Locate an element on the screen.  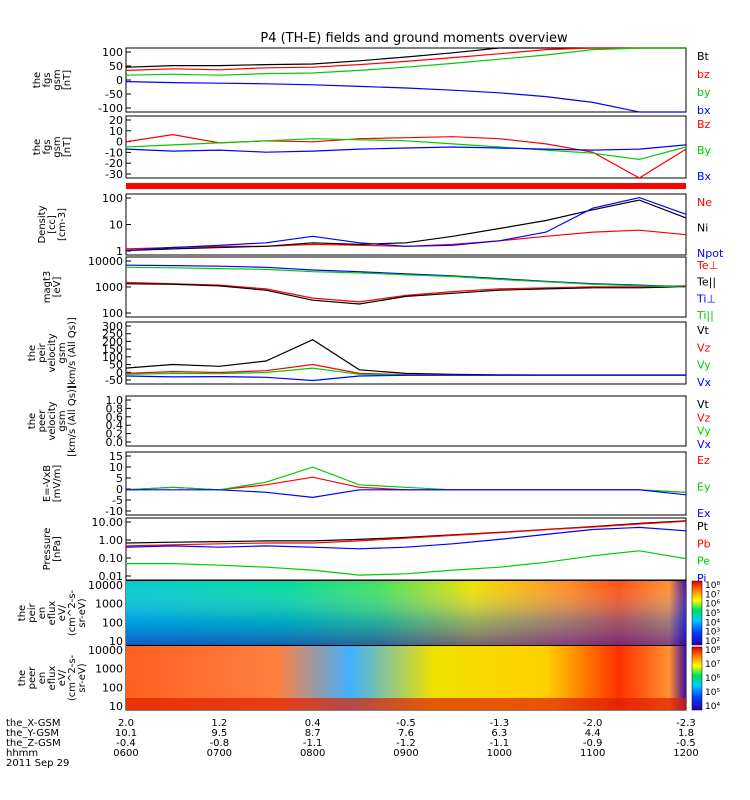
x-row-value: -2.0 is located at coordinates (593, 723).